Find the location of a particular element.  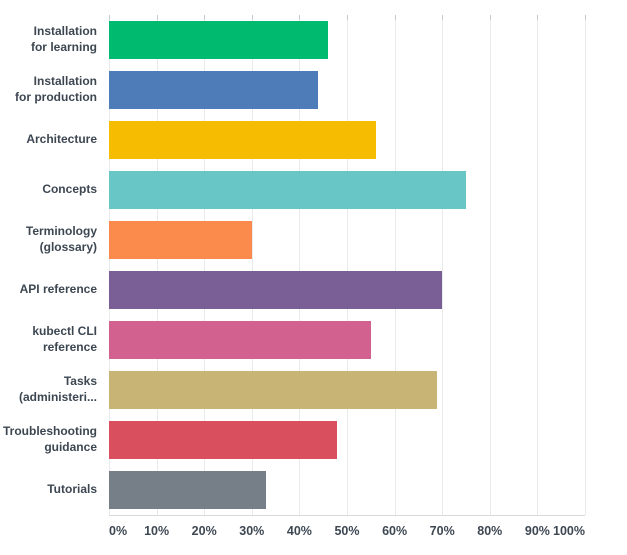

category-label: Installation for production is located at coordinates (56, 89).